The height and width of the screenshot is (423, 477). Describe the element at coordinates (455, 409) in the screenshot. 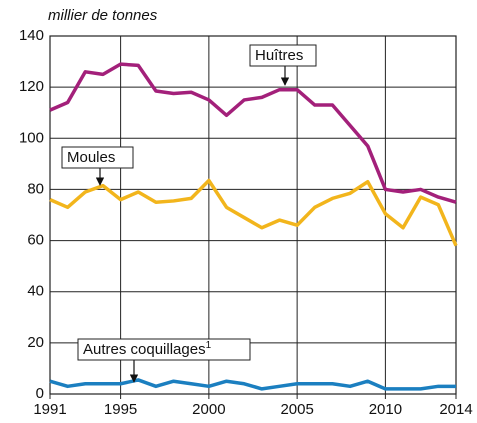

I see `x-tick-label: 2014` at that location.